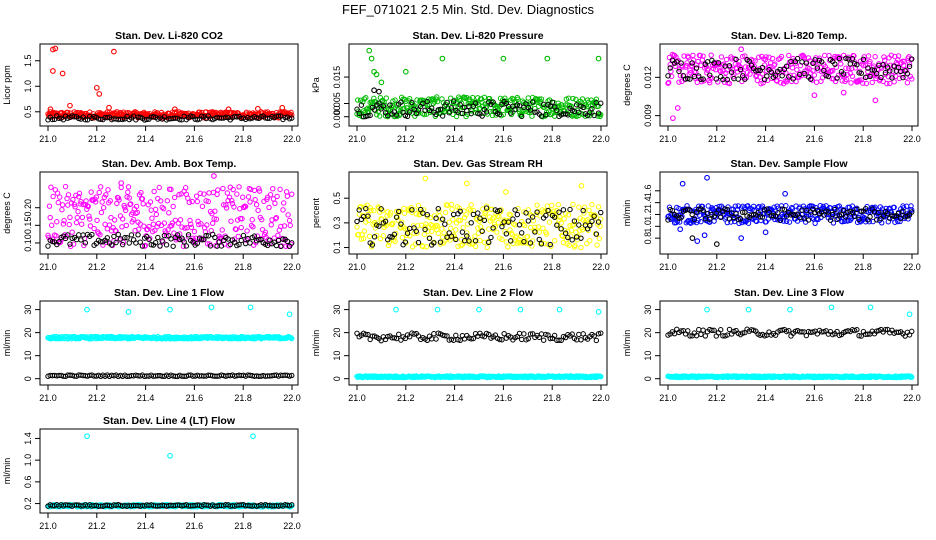 The height and width of the screenshot is (540, 936). What do you see at coordinates (337, 356) in the screenshot?
I see `y-tick-label: 10` at bounding box center [337, 356].